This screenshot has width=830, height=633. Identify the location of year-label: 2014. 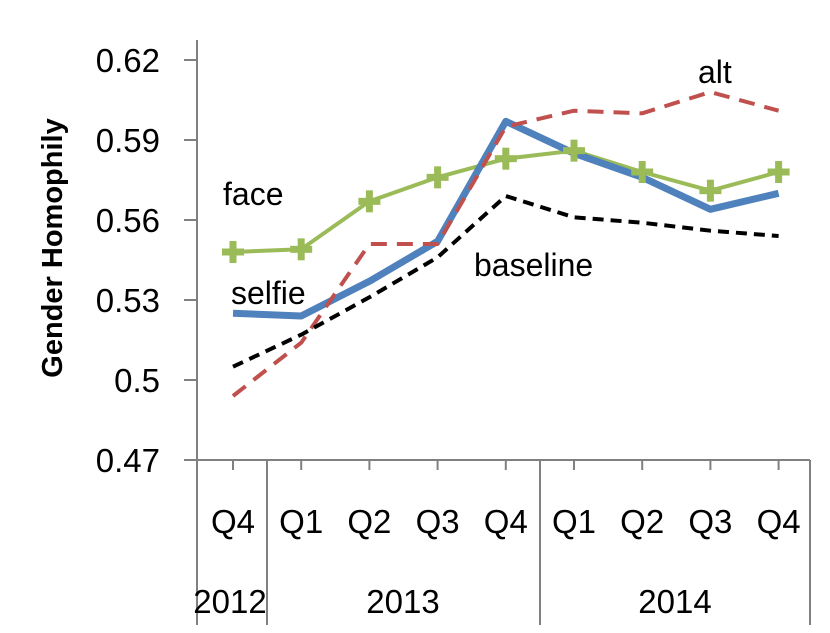
(674, 601).